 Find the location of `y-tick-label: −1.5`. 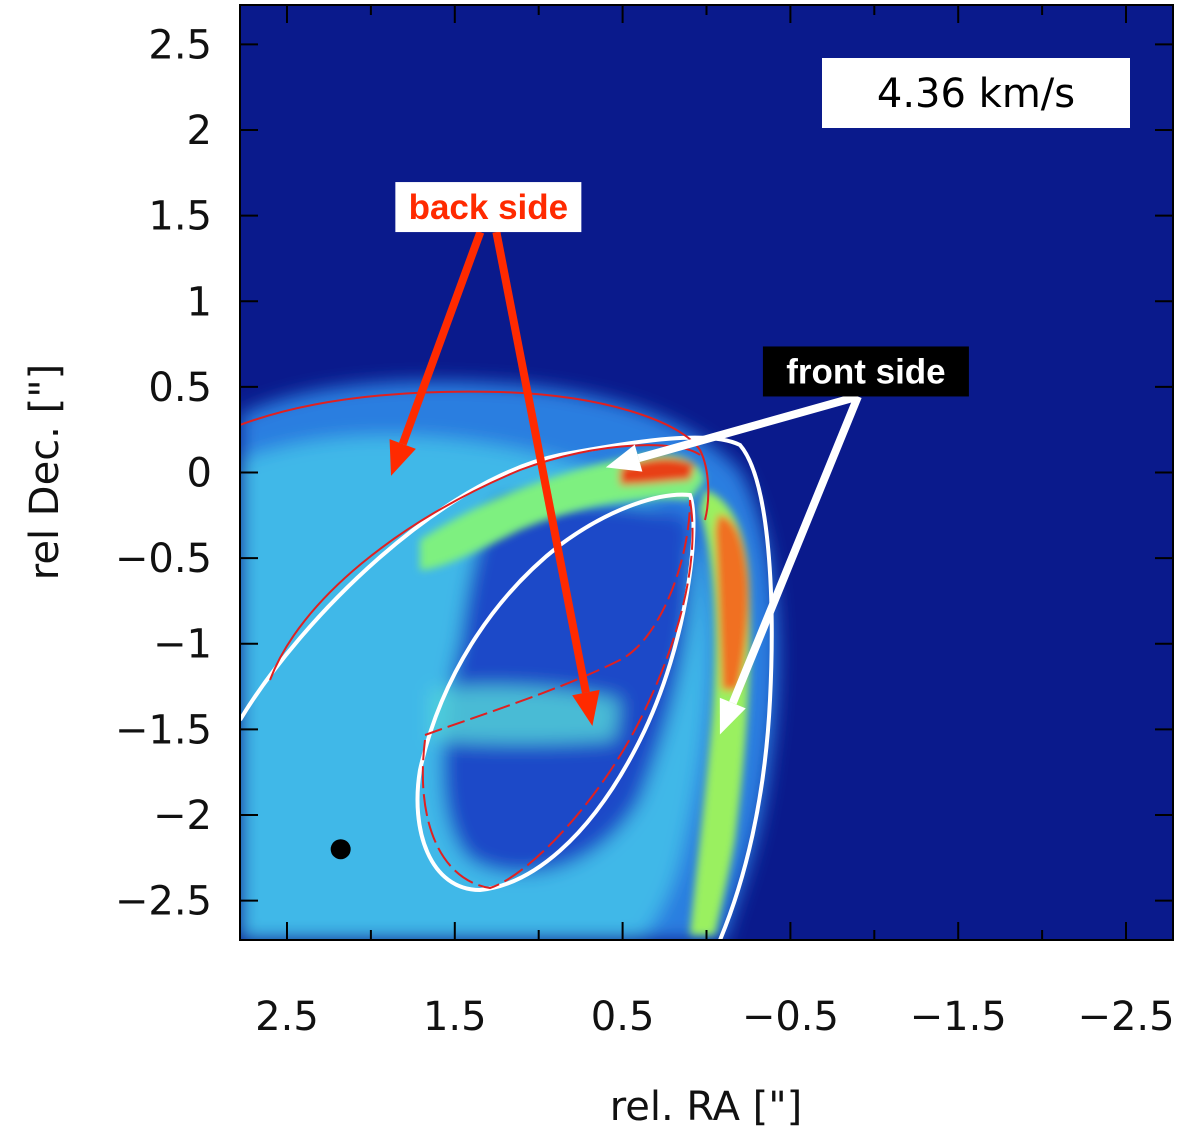

y-tick-label: −1.5 is located at coordinates (163, 730).